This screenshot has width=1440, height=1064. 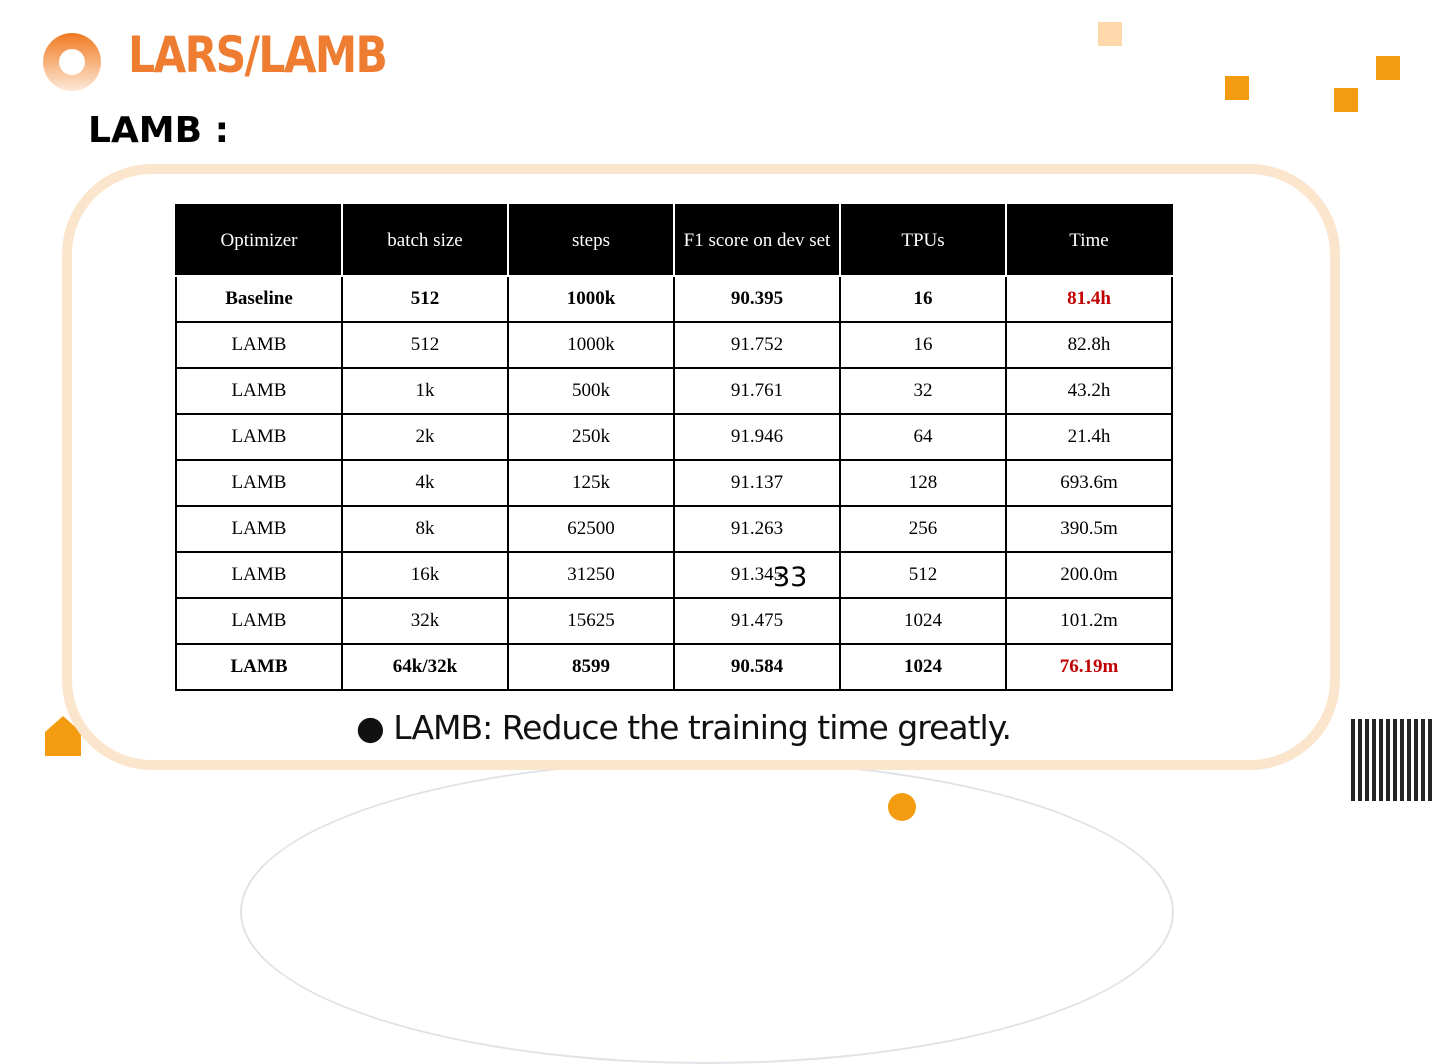 I want to click on table-cell: 91.946, so click(x=757, y=437).